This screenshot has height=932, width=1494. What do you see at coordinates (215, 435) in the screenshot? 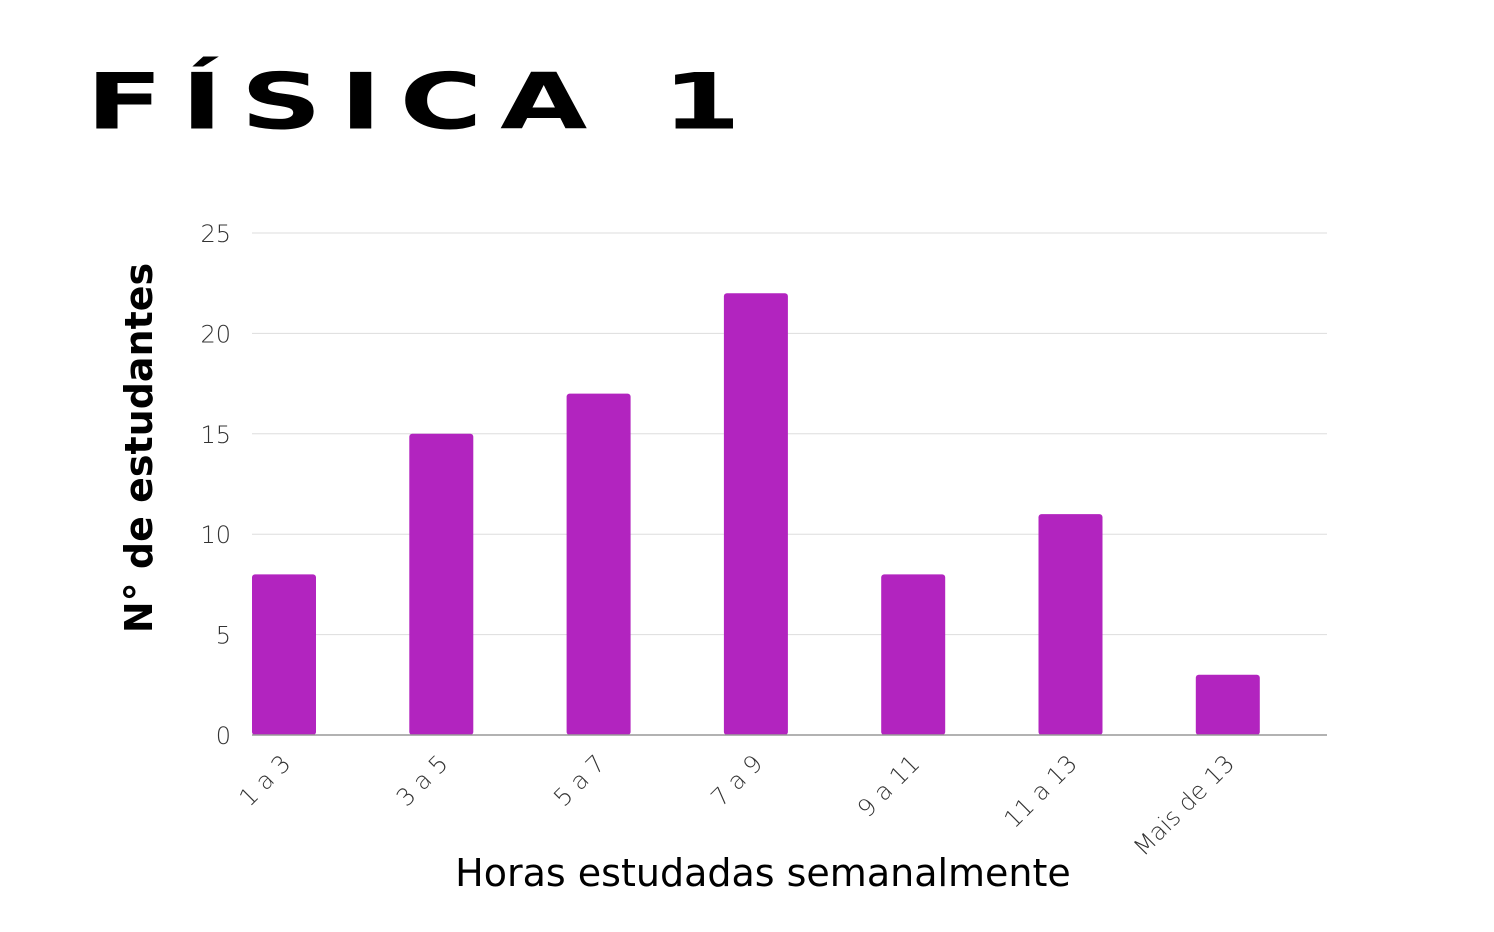
I see `y-tick-label: 15` at bounding box center [215, 435].